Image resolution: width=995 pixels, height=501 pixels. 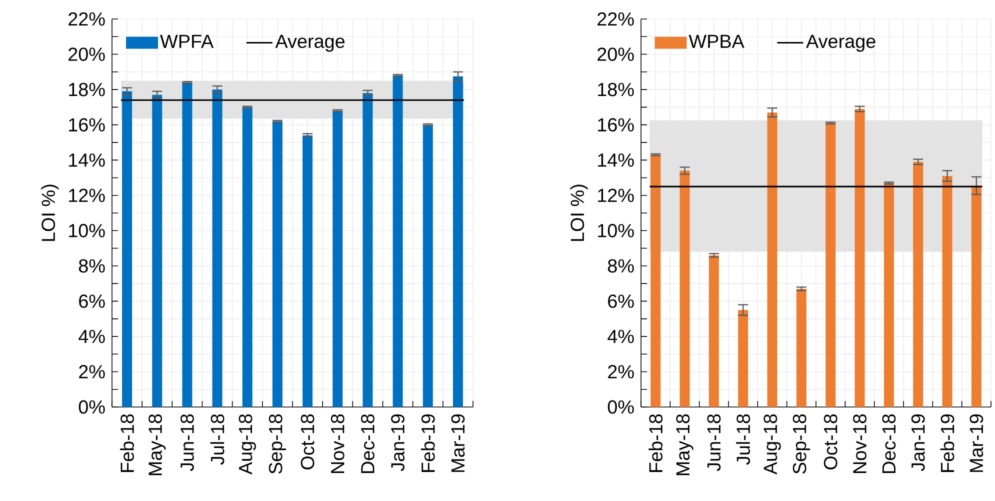 What do you see at coordinates (716, 41) in the screenshot?
I see `legend-label: WPBA` at bounding box center [716, 41].